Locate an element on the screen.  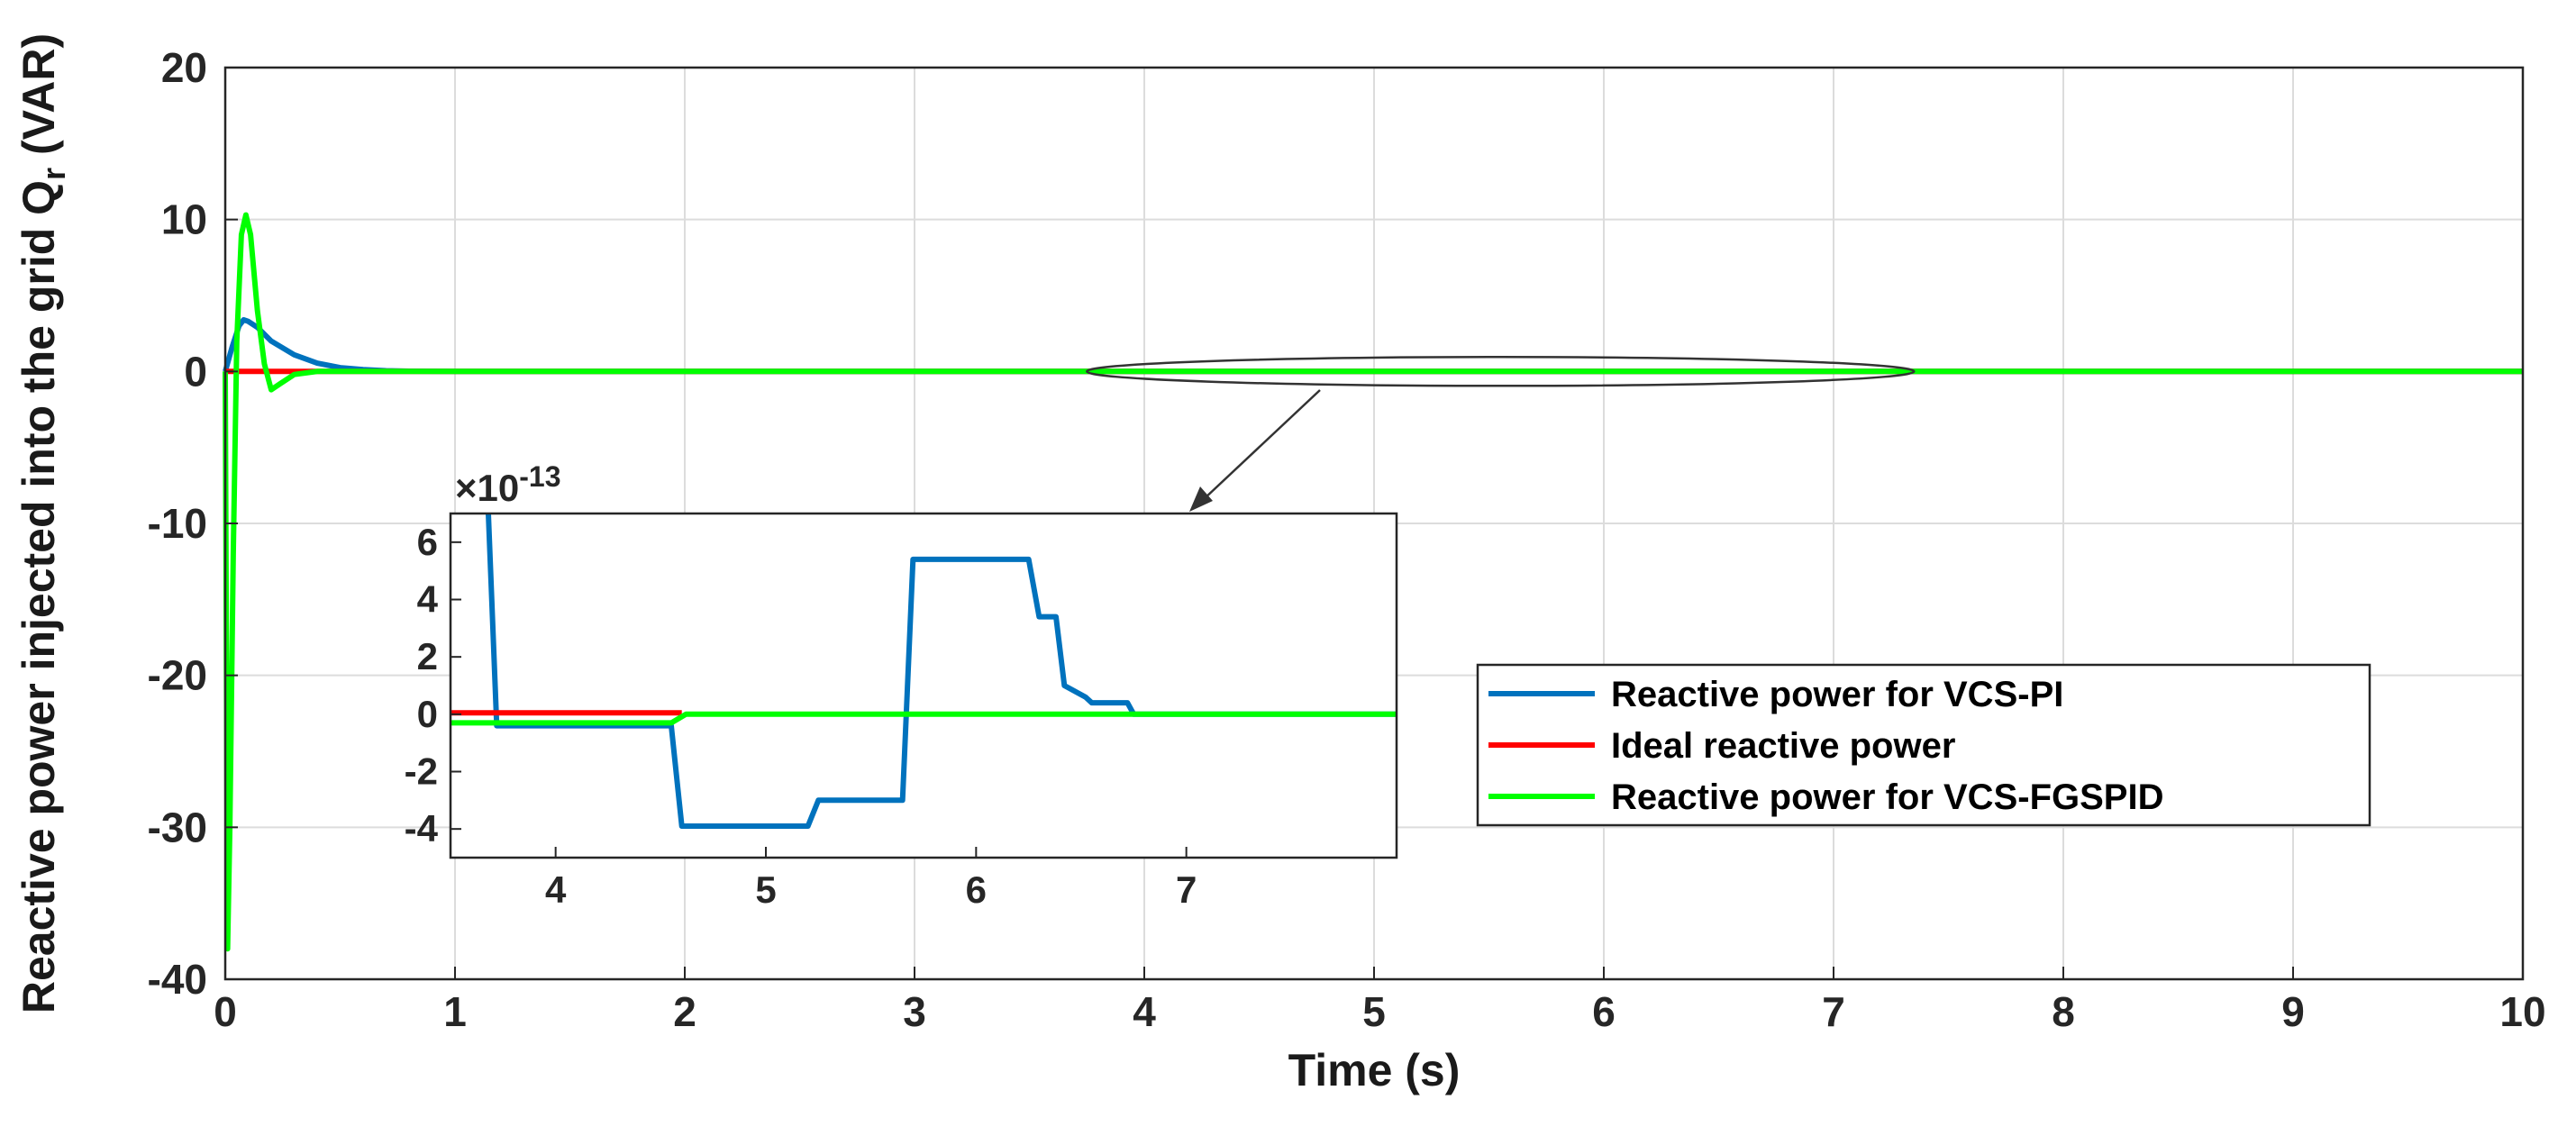
inset-series is located at coordinates (924, 671).